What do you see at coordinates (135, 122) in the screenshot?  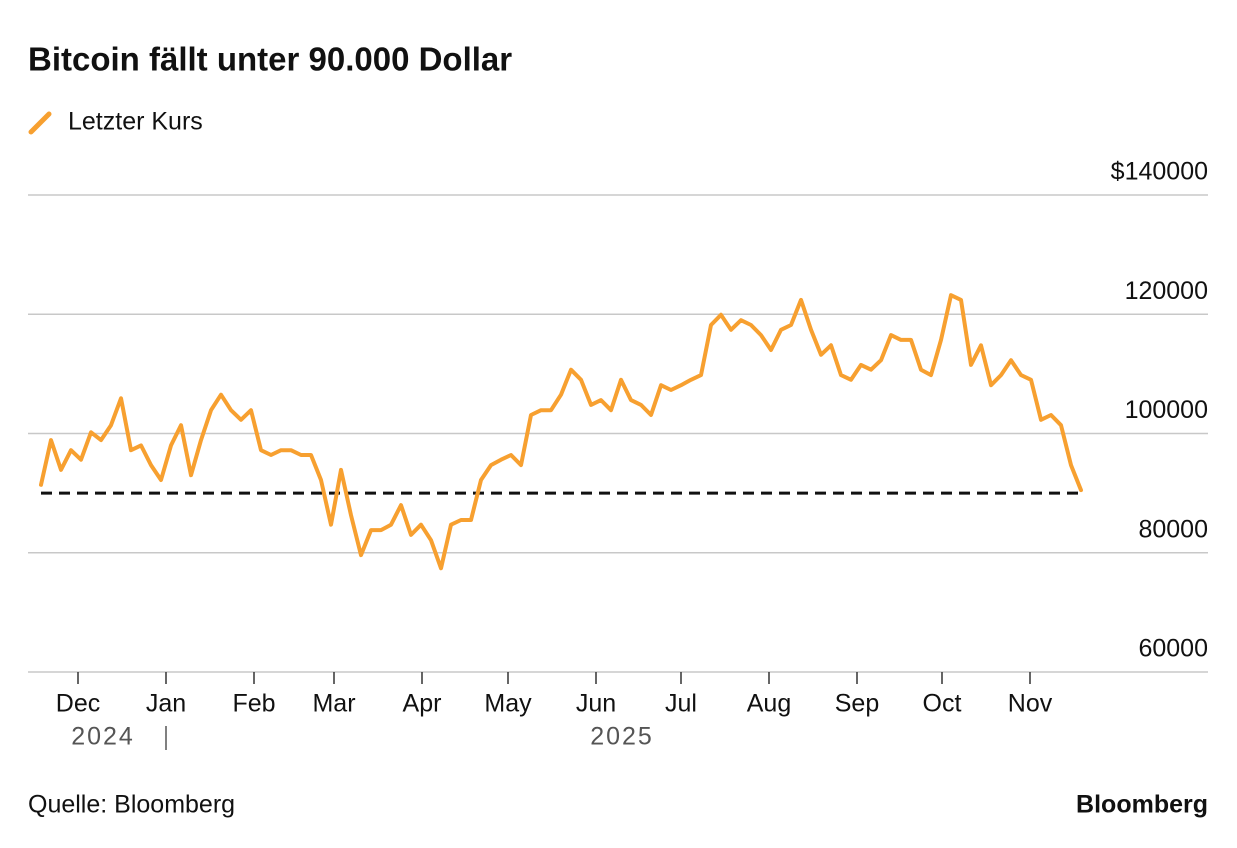 I see `legend-label: Letzter Kurs` at bounding box center [135, 122].